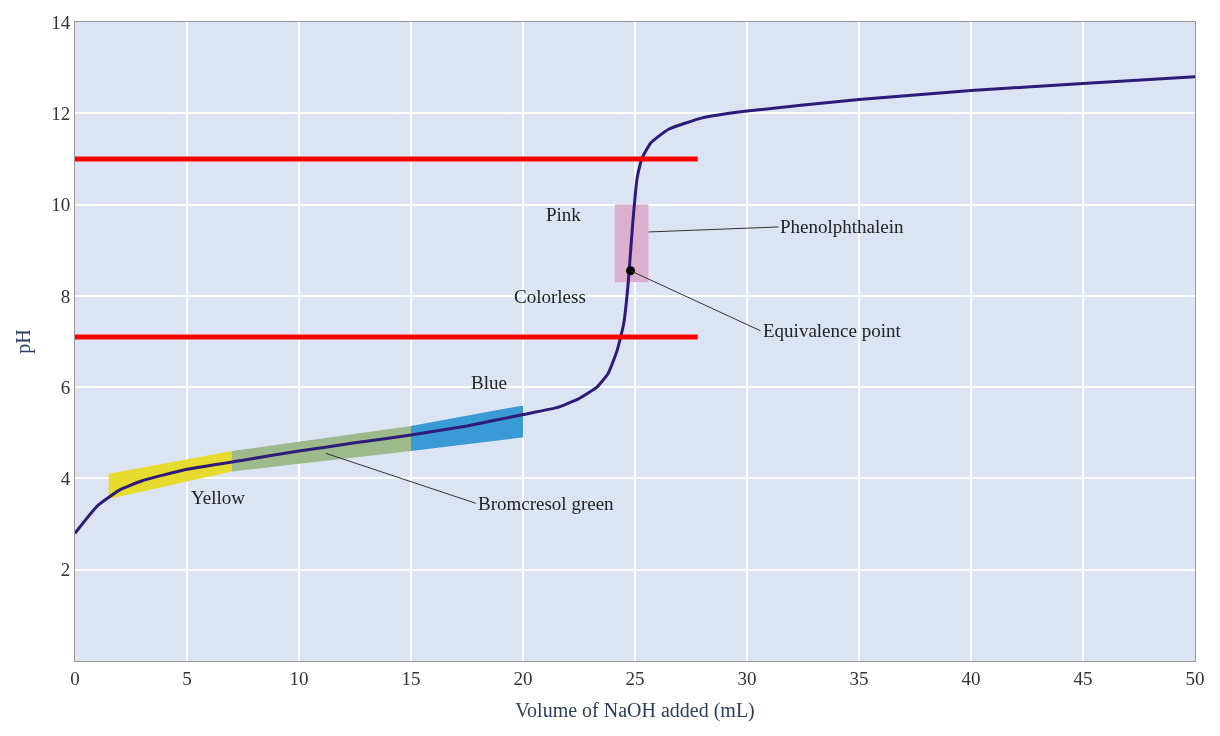 Image resolution: width=1220 pixels, height=736 pixels. What do you see at coordinates (23, 341) in the screenshot?
I see `y-axis-title: pH` at bounding box center [23, 341].